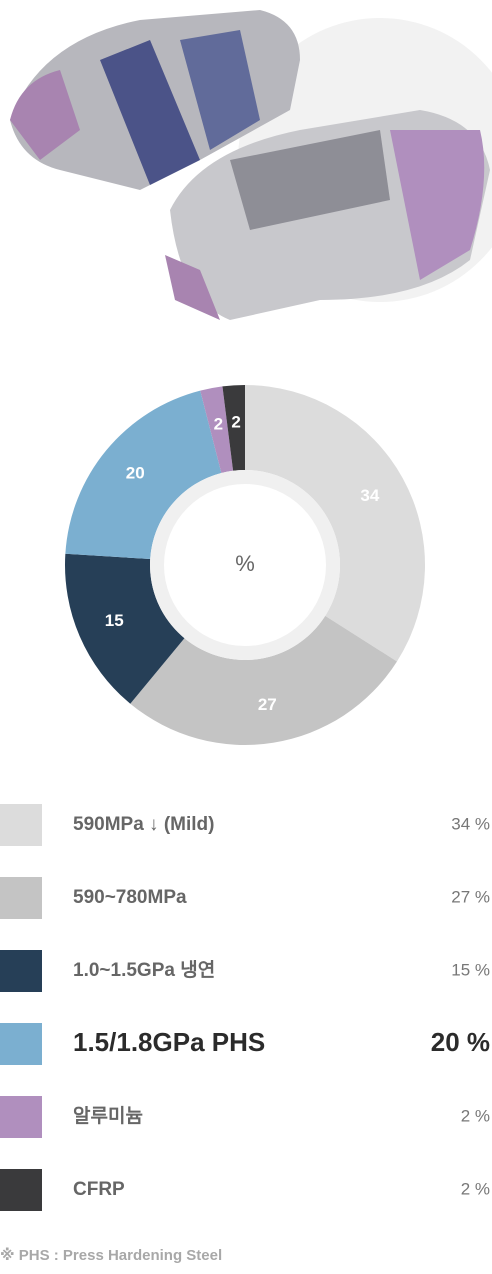 The height and width of the screenshot is (1274, 492). I want to click on segment-label: 34, so click(369, 495).